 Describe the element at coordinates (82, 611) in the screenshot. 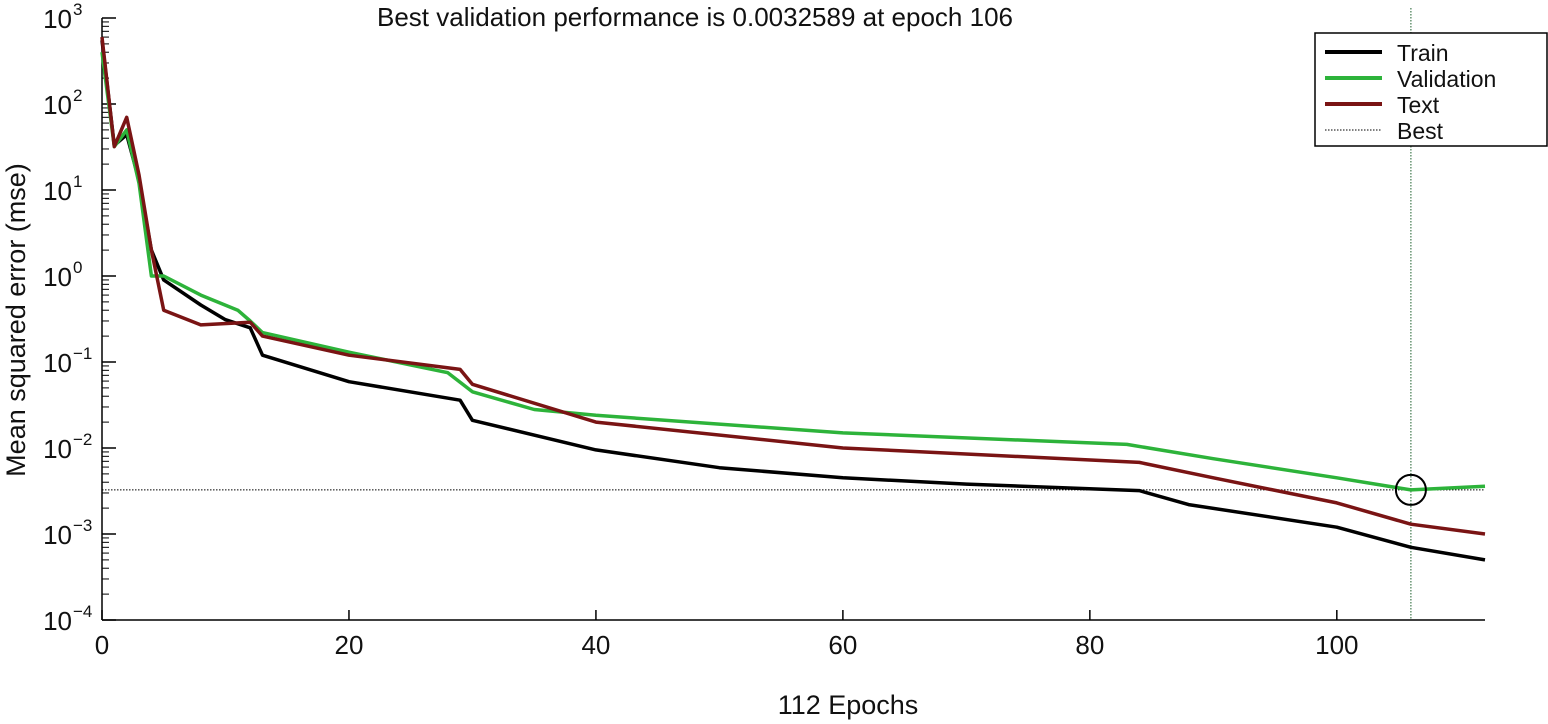

I see `y-tick-exponent: −4` at that location.